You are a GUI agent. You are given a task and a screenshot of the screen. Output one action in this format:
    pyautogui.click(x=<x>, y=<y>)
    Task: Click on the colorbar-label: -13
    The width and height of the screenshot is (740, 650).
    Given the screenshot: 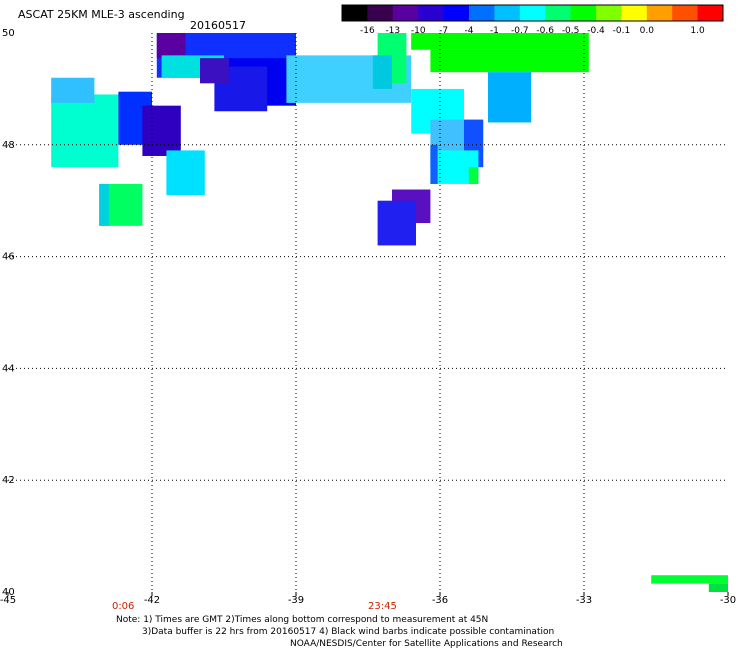 What is the action you would take?
    pyautogui.click(x=392, y=31)
    